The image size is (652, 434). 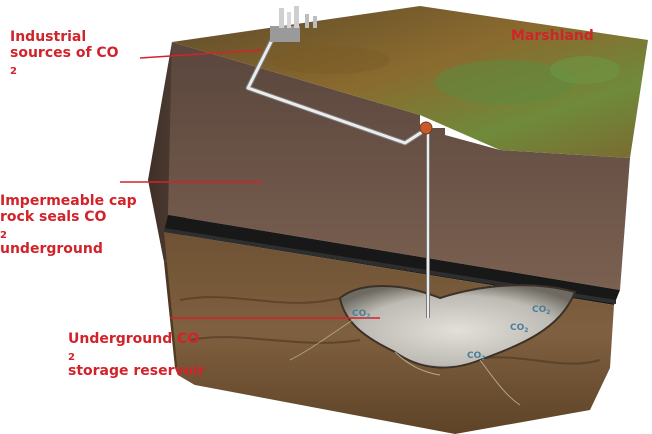 What do you see at coordinates (451, 333) in the screenshot?
I see `reservoir-markers: CO2 CO2 CO2 CO2` at bounding box center [451, 333].